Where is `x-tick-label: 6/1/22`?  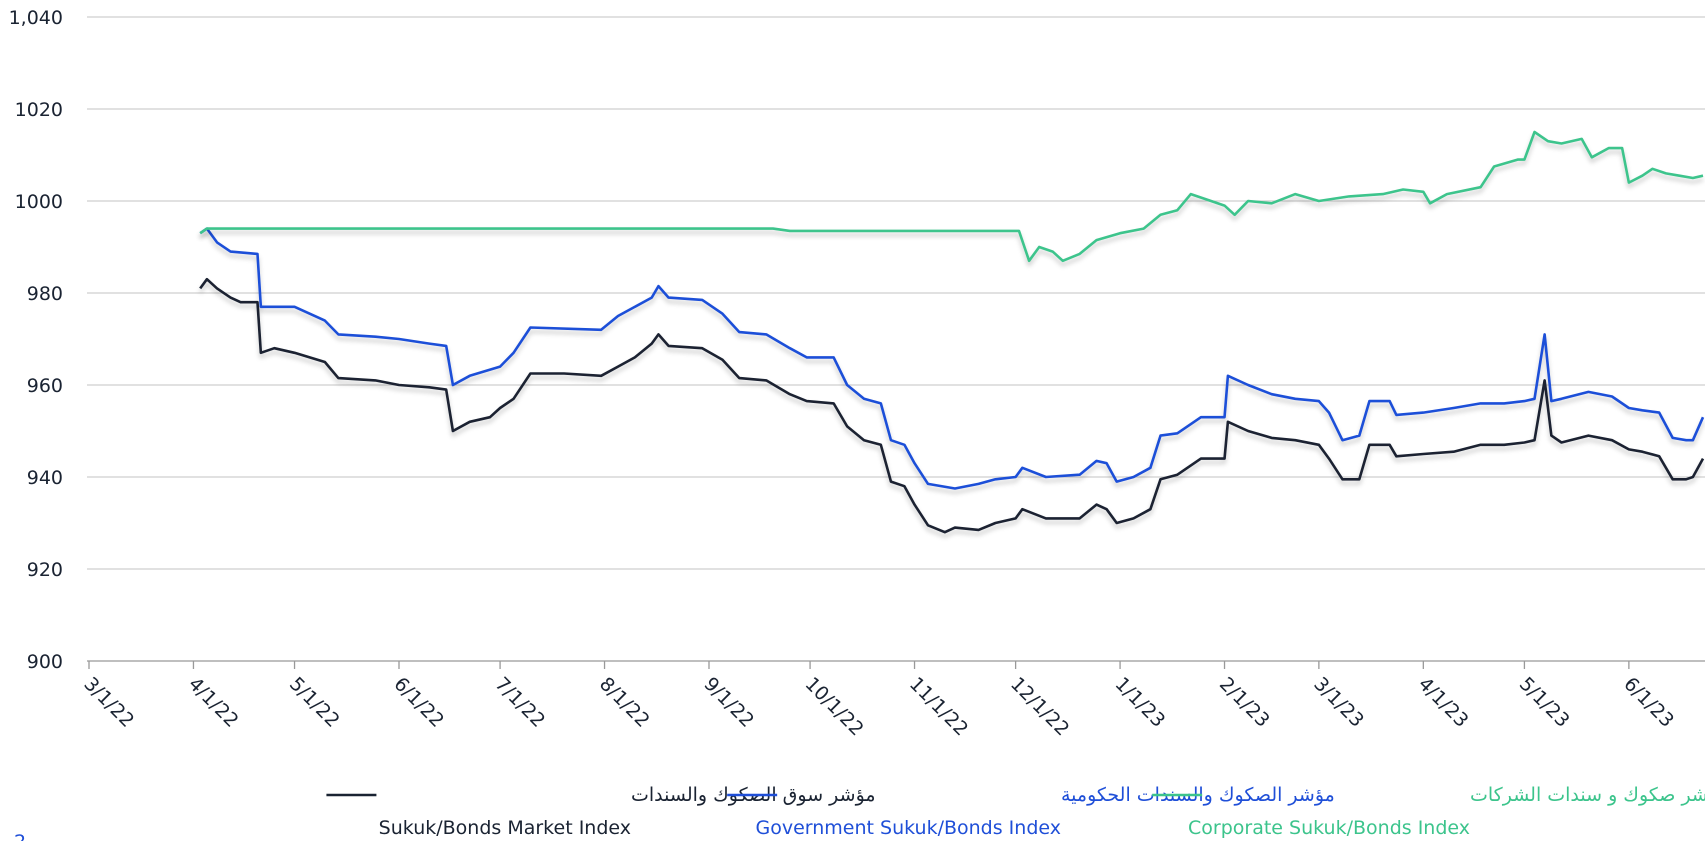
x-tick-label: 6/1/22 is located at coordinates (418, 702).